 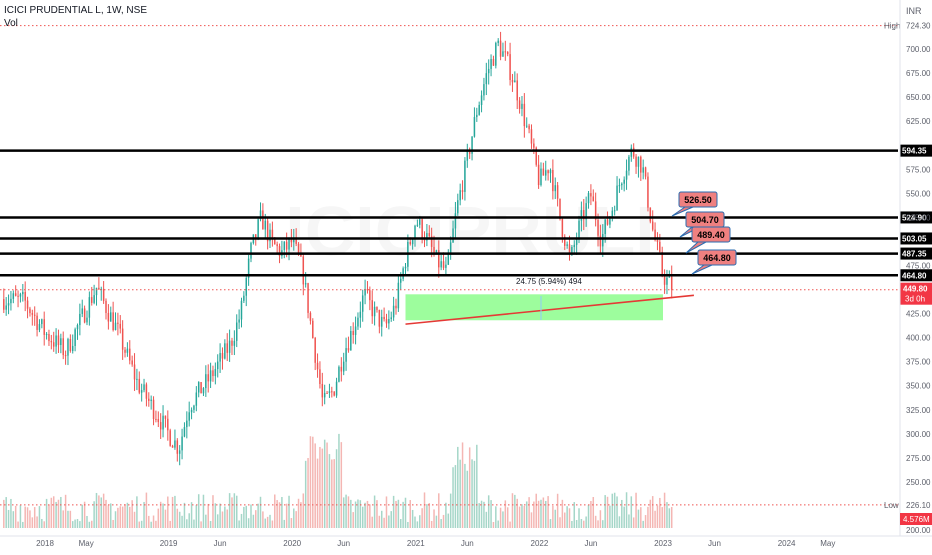 What do you see at coordinates (918, 193) in the screenshot?
I see `y-tick-label: 550.00` at bounding box center [918, 193].